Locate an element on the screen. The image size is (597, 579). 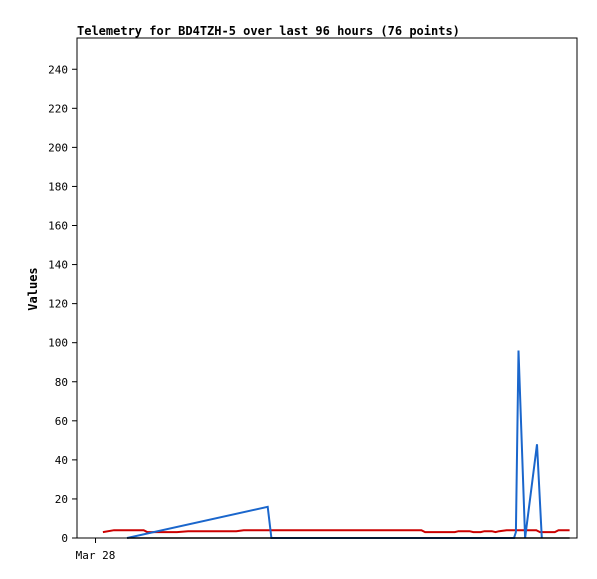
y-tick-label: 60 is located at coordinates (61, 421).